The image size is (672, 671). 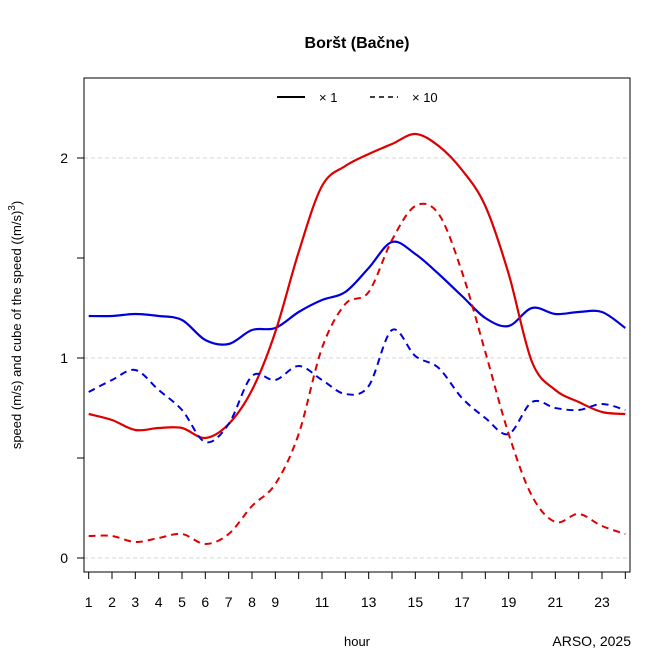 What do you see at coordinates (602, 602) in the screenshot?
I see `x-tick-label-23: 23` at bounding box center [602, 602].